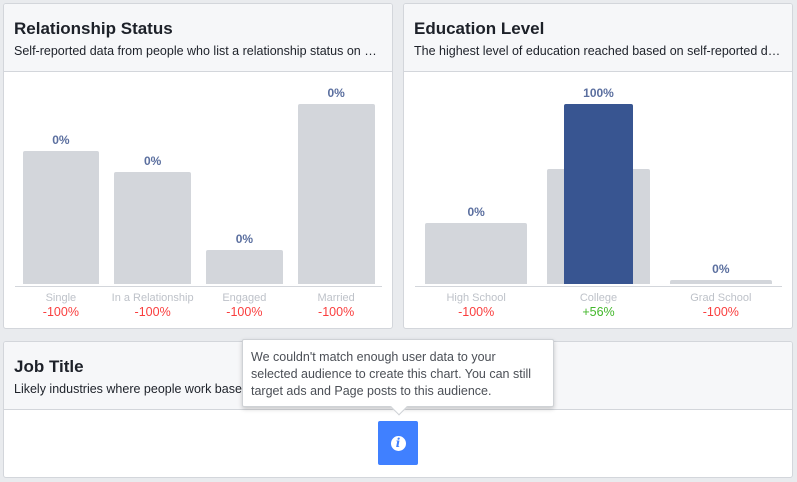  Describe the element at coordinates (244, 298) in the screenshot. I see `category-label: Engaged` at that location.